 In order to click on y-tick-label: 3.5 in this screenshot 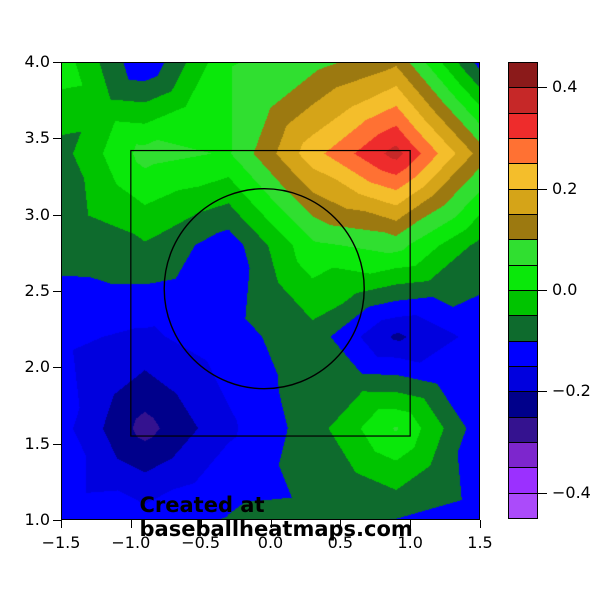, I will do `click(37, 138)`.